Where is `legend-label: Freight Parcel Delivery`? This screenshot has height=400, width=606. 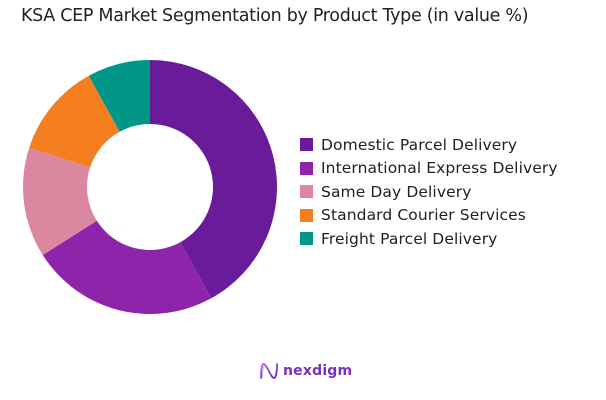
legend-label: Freight Parcel Delivery is located at coordinates (409, 238).